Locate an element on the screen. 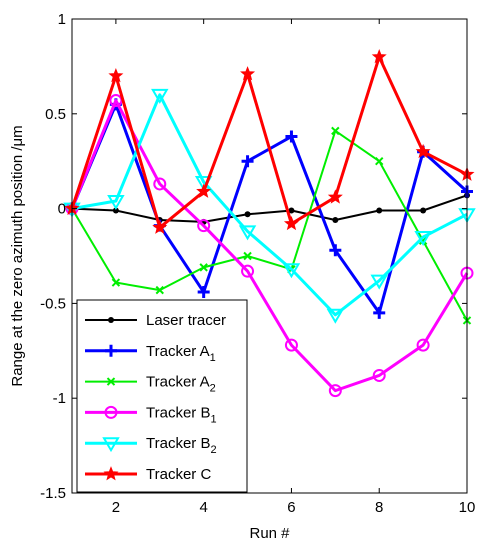  y-tick-label: 0.5 is located at coordinates (55, 114).